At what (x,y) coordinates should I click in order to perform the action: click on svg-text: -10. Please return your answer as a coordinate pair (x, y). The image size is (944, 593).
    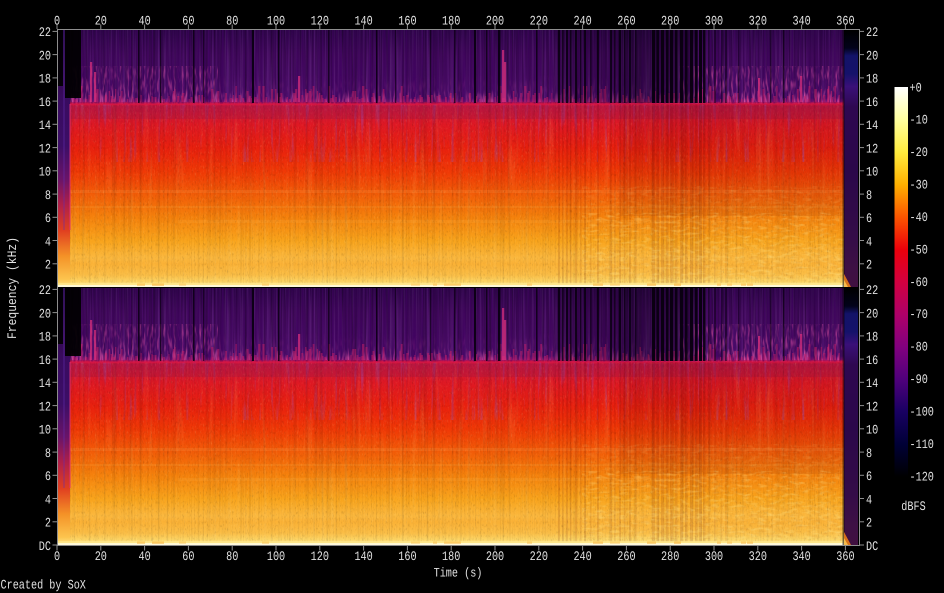
    Looking at the image, I should click on (919, 120).